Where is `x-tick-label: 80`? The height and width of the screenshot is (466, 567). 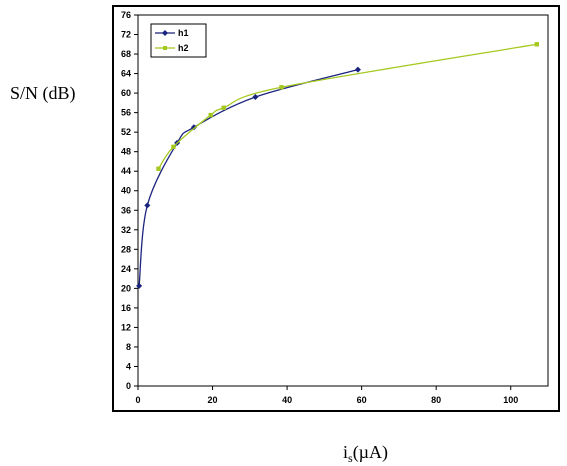
x-tick-label: 80 is located at coordinates (436, 400).